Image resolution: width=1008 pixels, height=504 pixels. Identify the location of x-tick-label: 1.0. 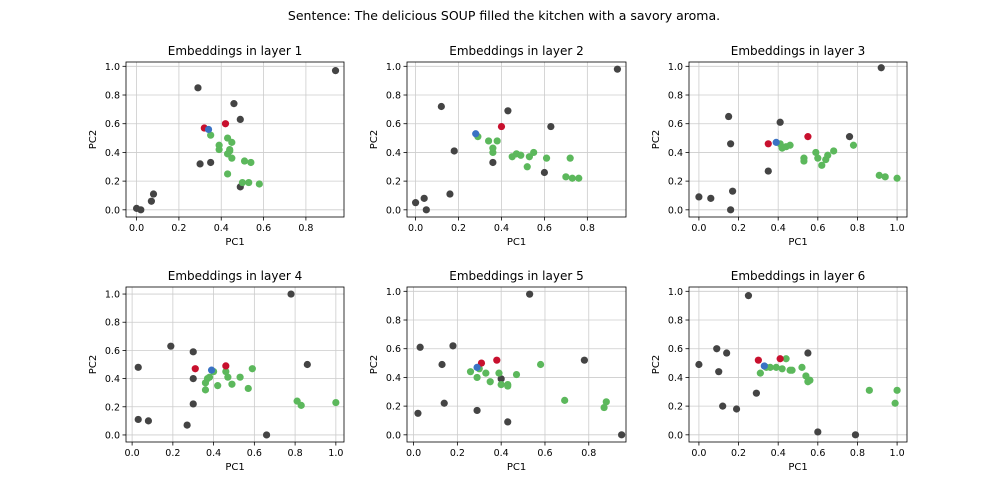
(897, 228).